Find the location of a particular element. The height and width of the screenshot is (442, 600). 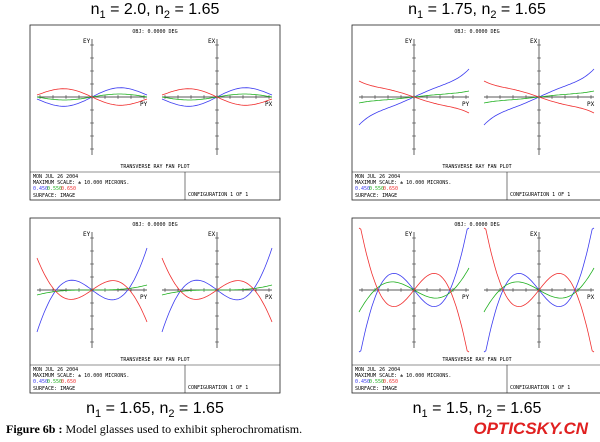

panel-title: n1 = 2.0, n2 = 1.65 is located at coordinates (155, 11).